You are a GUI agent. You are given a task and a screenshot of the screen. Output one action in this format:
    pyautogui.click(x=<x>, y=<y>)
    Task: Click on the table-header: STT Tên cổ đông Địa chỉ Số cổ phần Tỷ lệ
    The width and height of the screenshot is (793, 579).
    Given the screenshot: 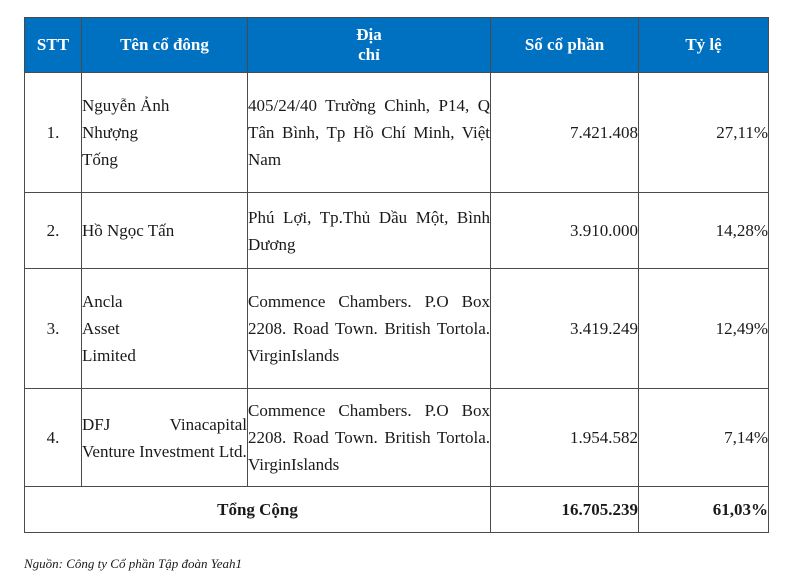 What is the action you would take?
    pyautogui.click(x=396, y=45)
    